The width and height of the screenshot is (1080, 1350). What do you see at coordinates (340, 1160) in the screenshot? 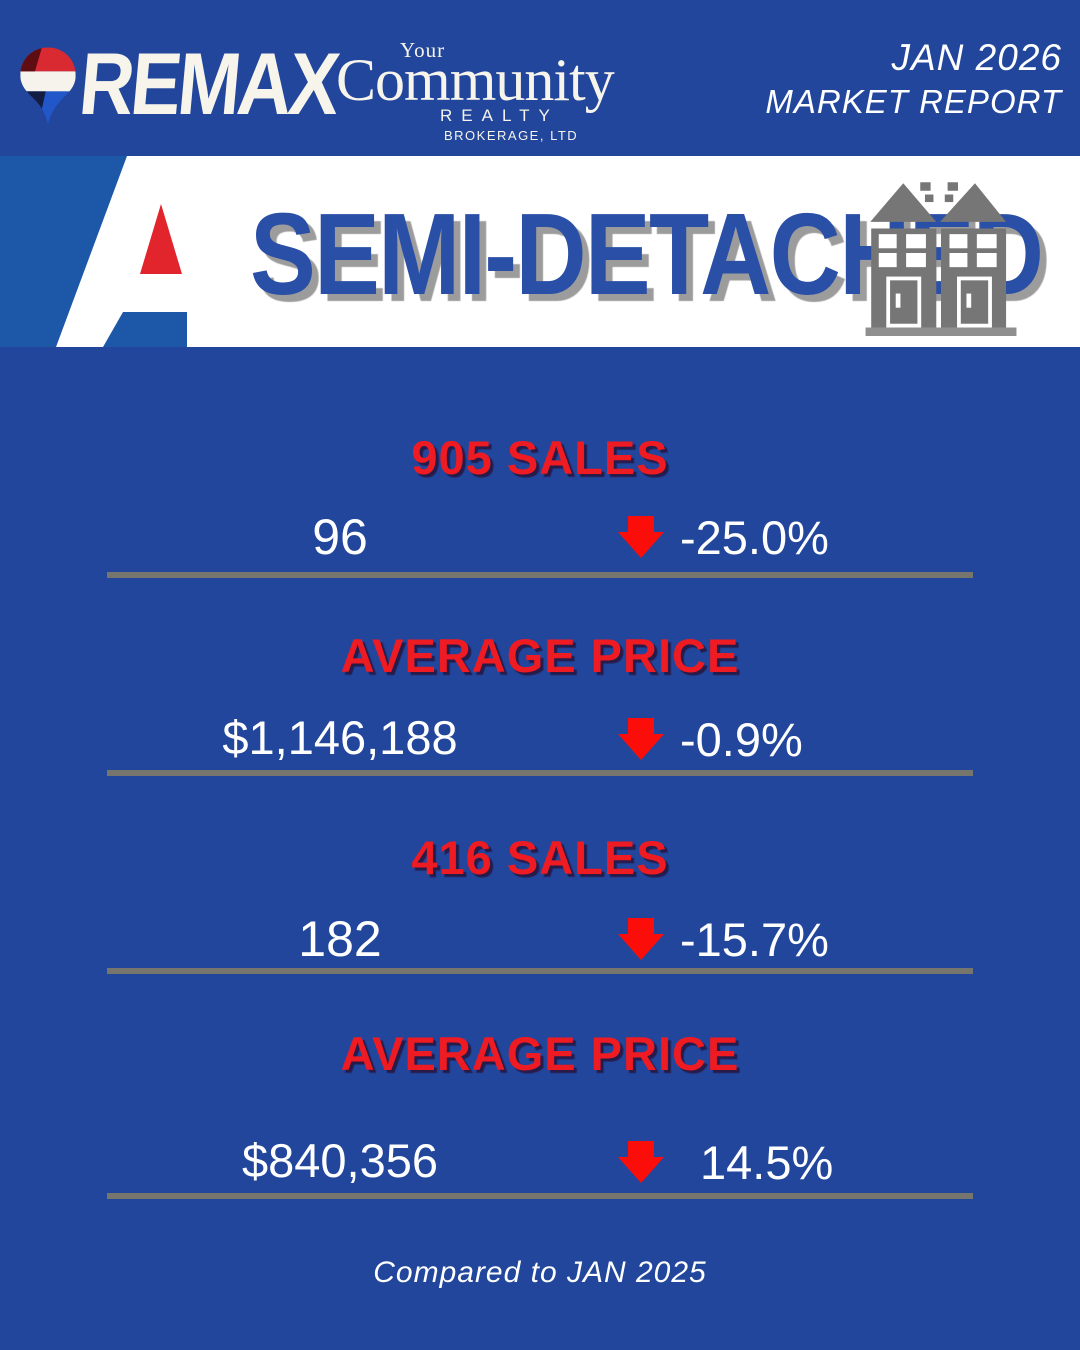
I see `section-4-value: $840,356` at bounding box center [340, 1160].